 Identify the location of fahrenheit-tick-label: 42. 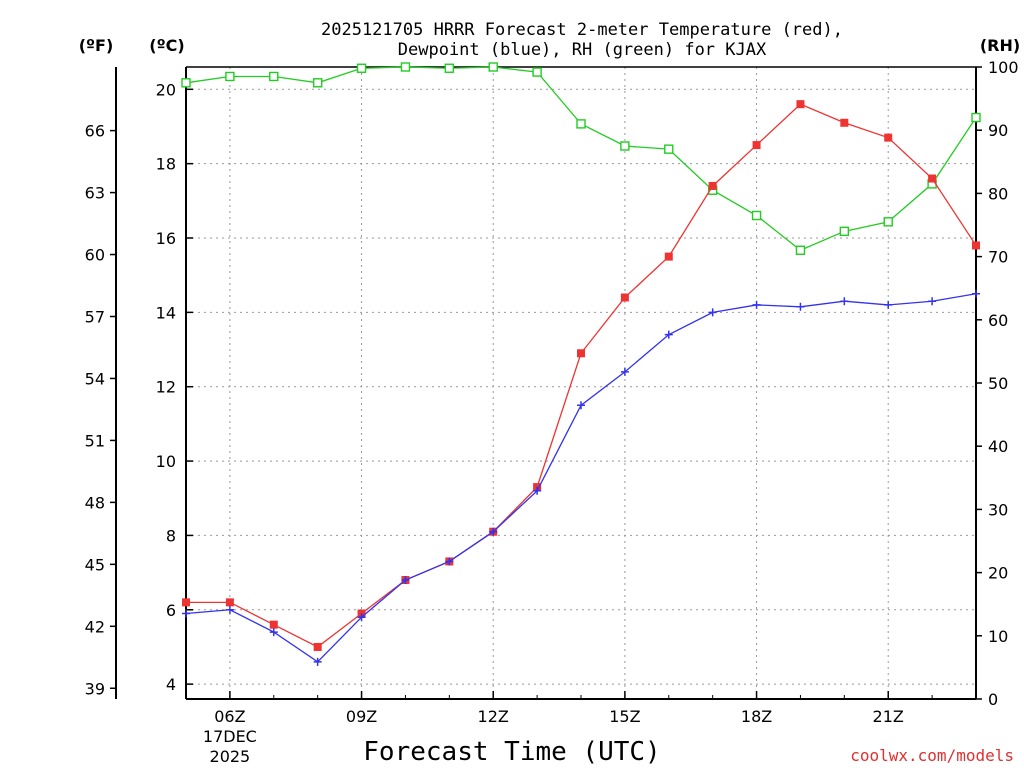
(95, 626).